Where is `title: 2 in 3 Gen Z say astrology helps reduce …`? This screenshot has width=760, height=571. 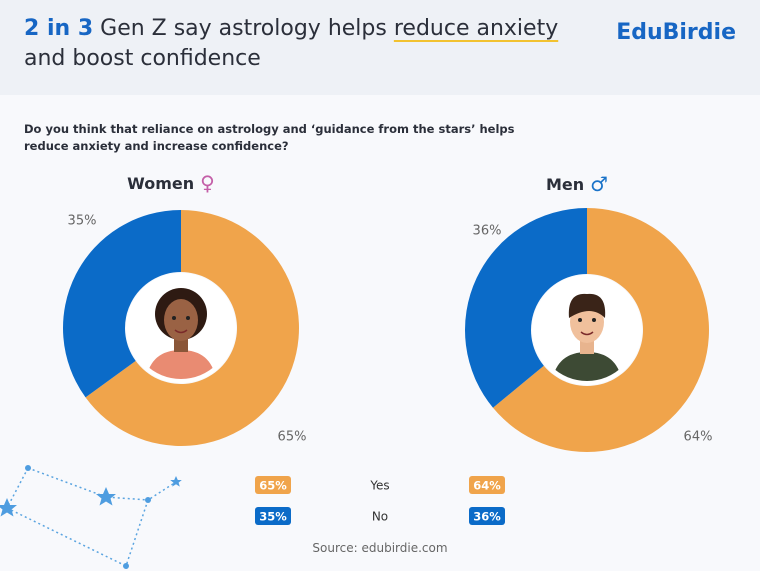 title: 2 in 3 Gen Z say astrology helps reduce … is located at coordinates (314, 44).